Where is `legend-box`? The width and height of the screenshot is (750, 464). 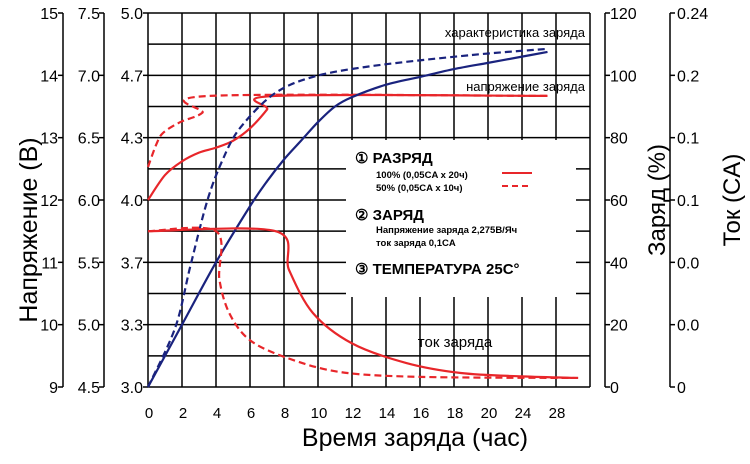
legend-box is located at coordinates (461, 218).